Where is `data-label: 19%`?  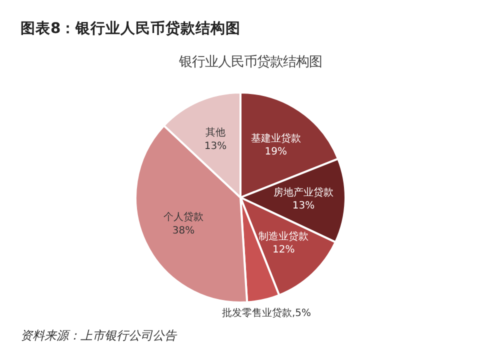
data-label: 19% is located at coordinates (276, 152).